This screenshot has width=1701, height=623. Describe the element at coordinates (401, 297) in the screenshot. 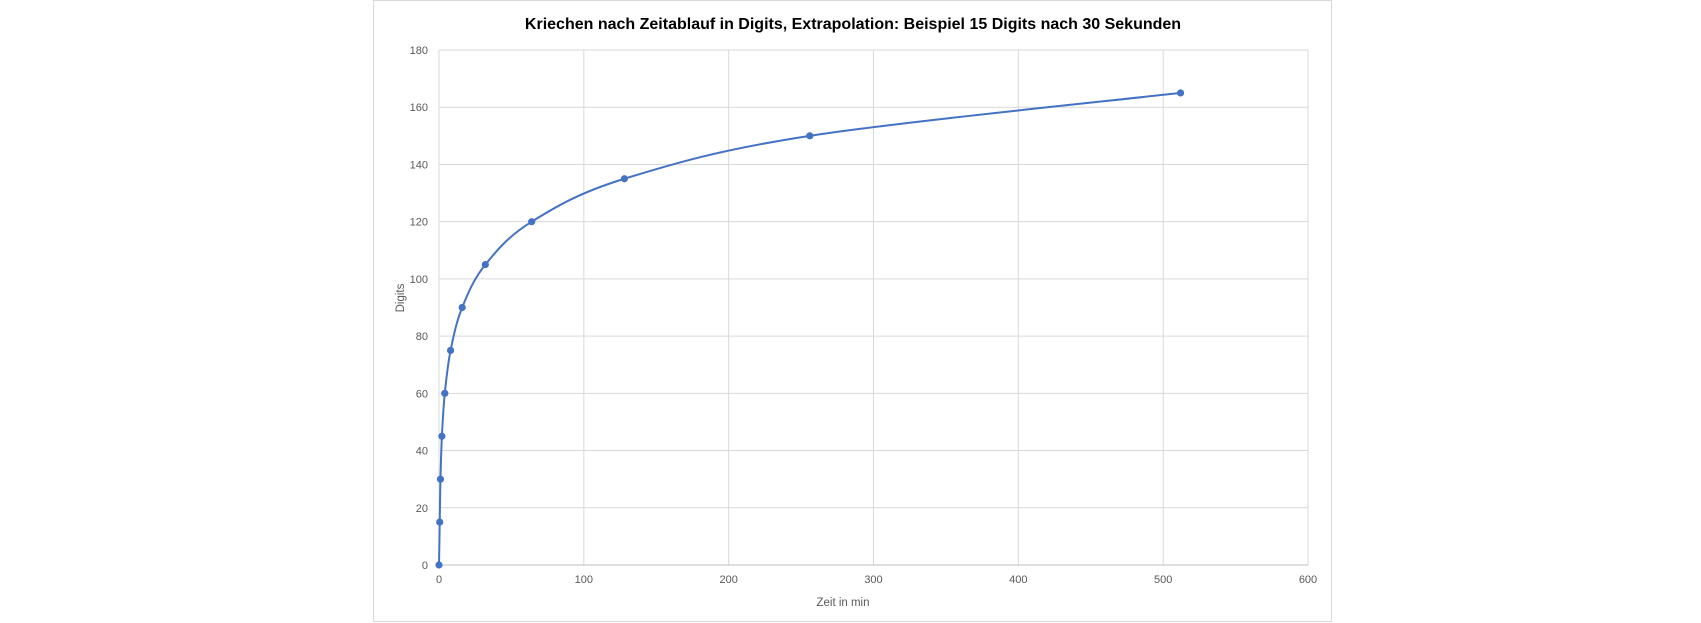

I see `y-axis-title: Digits` at that location.